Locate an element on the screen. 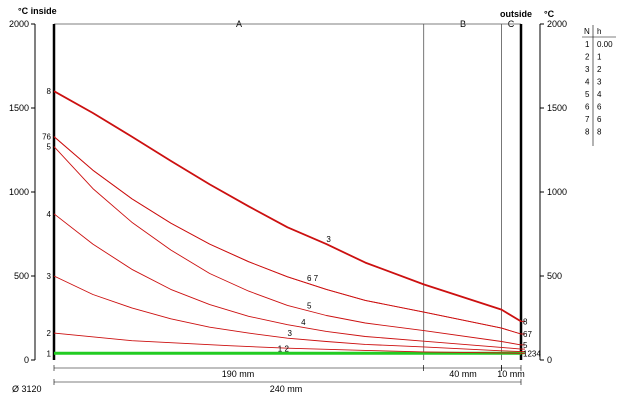 This screenshot has width=624, height=407. legend-n-5: 5 is located at coordinates (587, 94).